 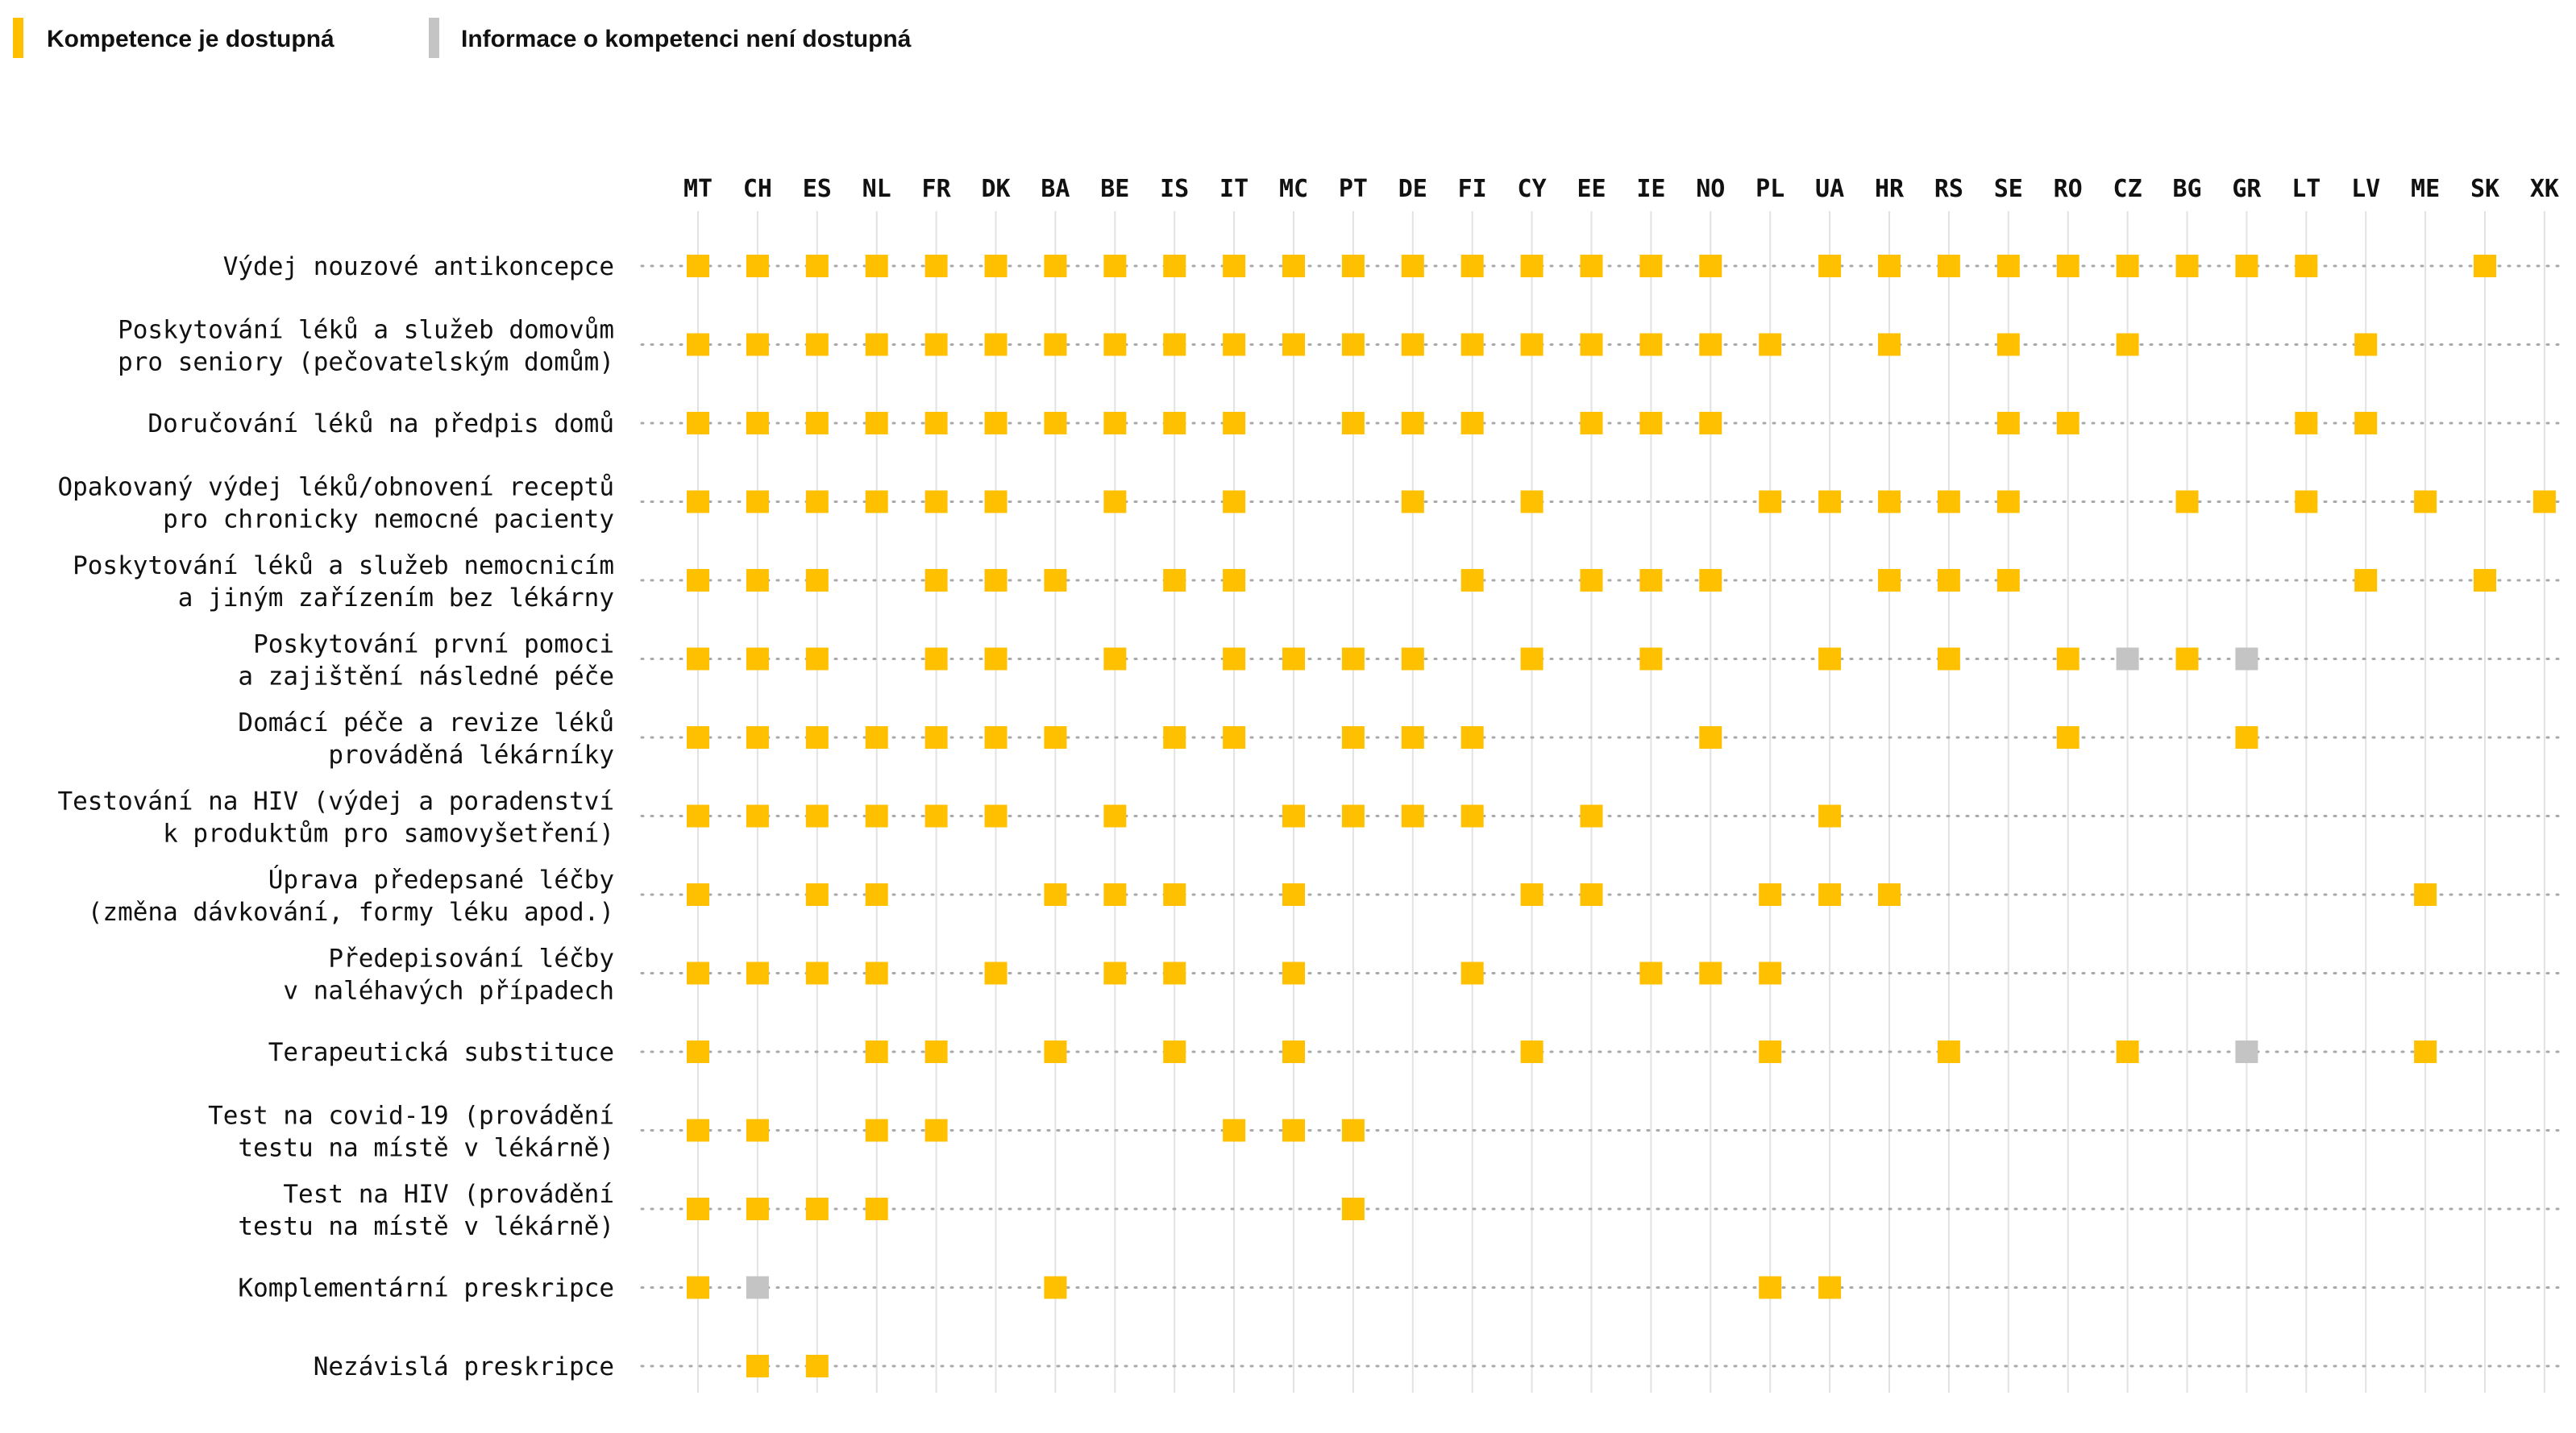 What do you see at coordinates (433, 645) in the screenshot?
I see `row-label: Poskytování první pomoci` at bounding box center [433, 645].